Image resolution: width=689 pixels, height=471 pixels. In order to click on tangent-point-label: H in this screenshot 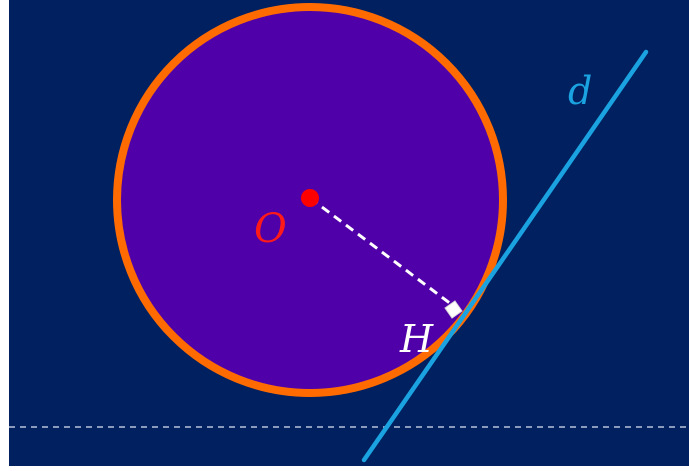, I will do `click(416, 339)`.